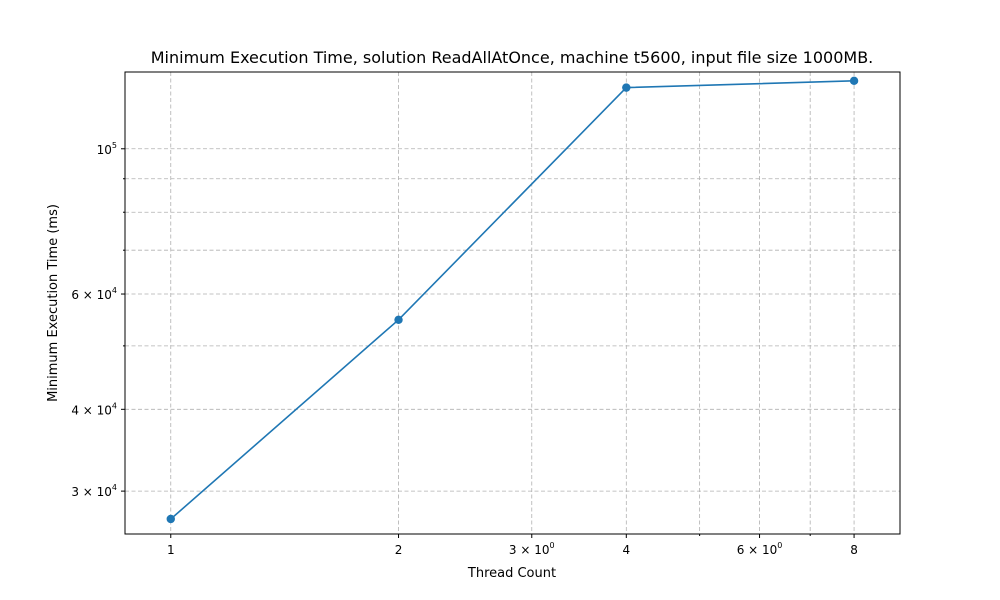  What do you see at coordinates (511, 573) in the screenshot?
I see `x-axis-label: Thread Count` at bounding box center [511, 573].